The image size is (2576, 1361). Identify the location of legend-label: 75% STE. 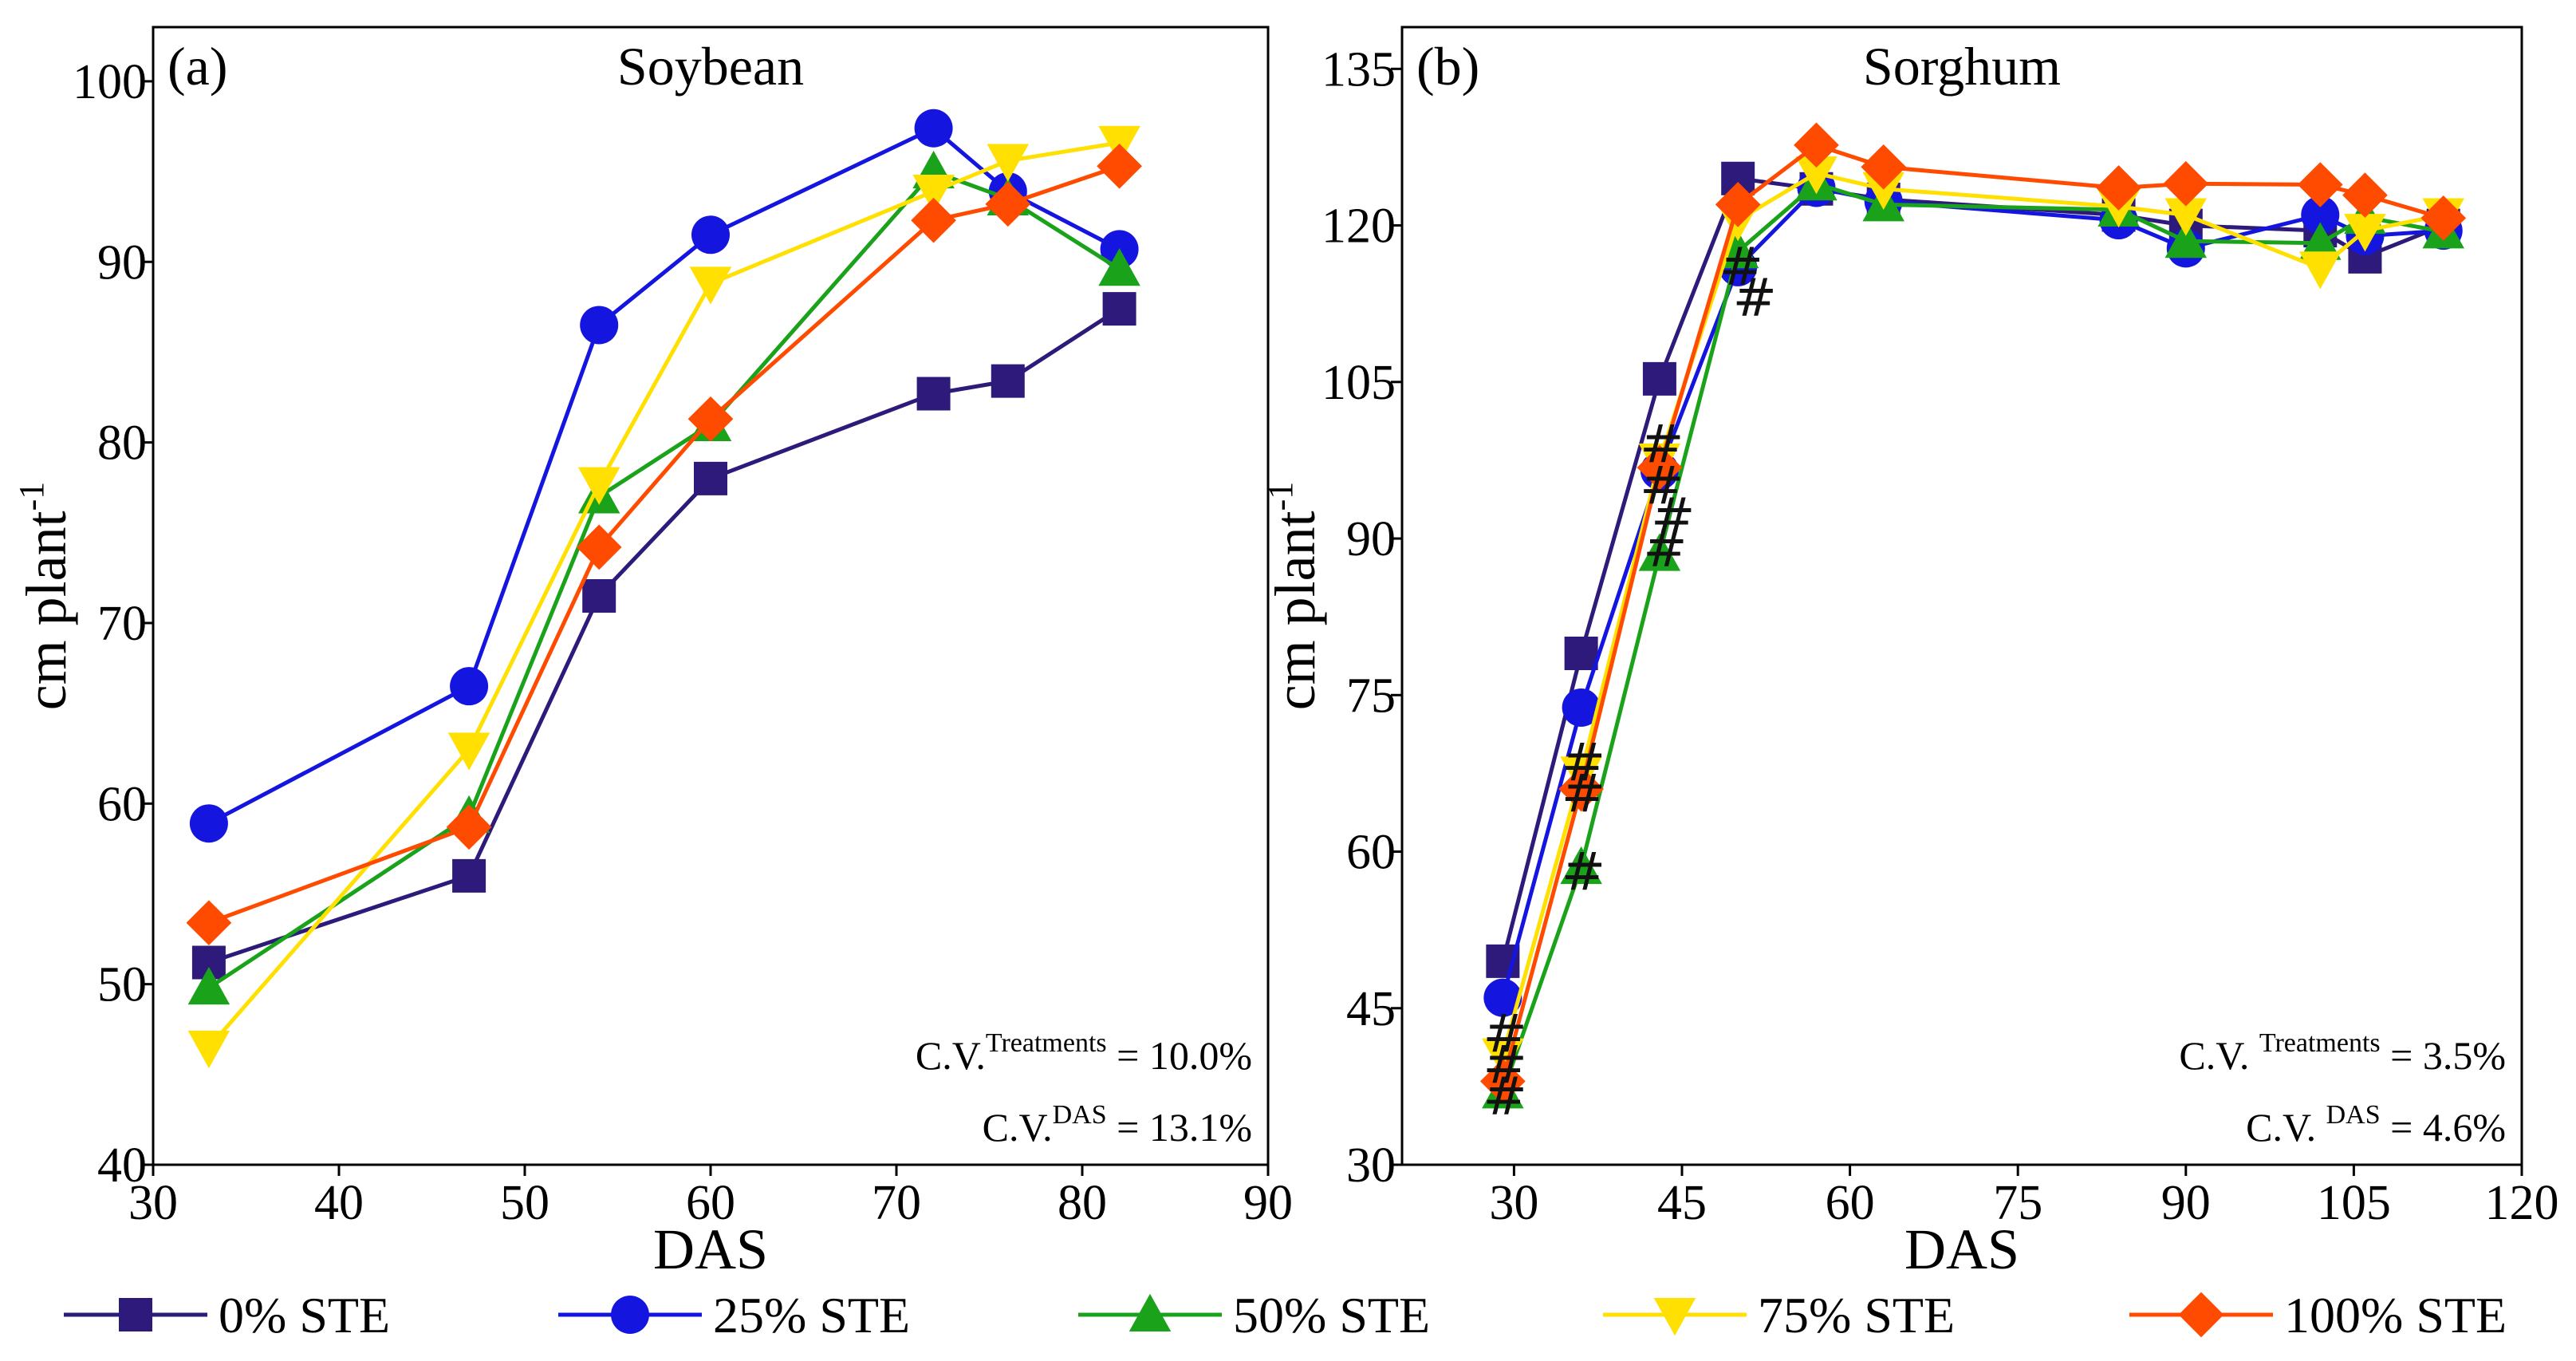
(1856, 1315).